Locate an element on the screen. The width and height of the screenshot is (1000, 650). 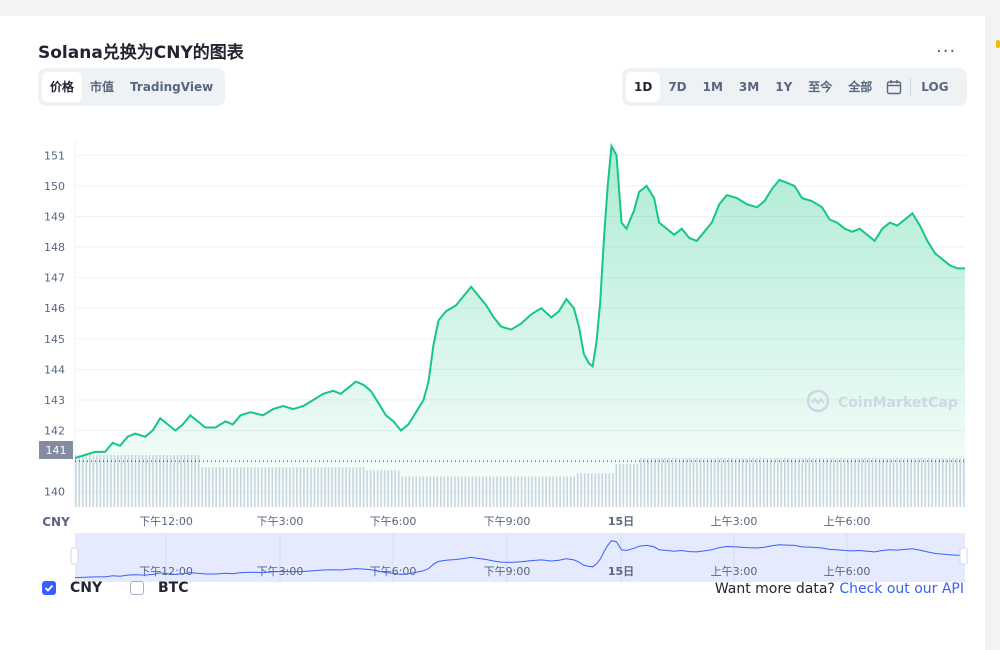
calendar-icon is located at coordinates (894, 87).